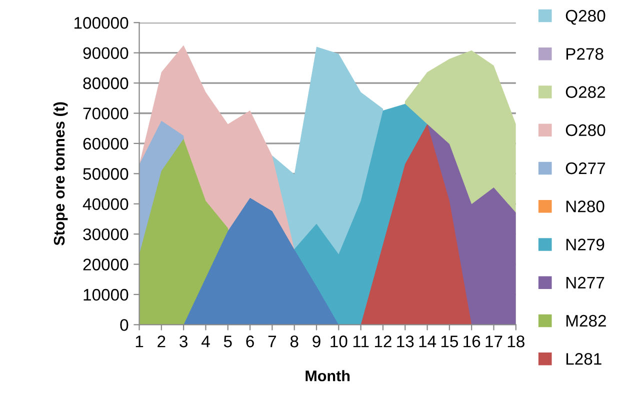 This screenshot has height=411, width=633. Describe the element at coordinates (101, 23) in the screenshot. I see `y-tick-label: 100000` at that location.